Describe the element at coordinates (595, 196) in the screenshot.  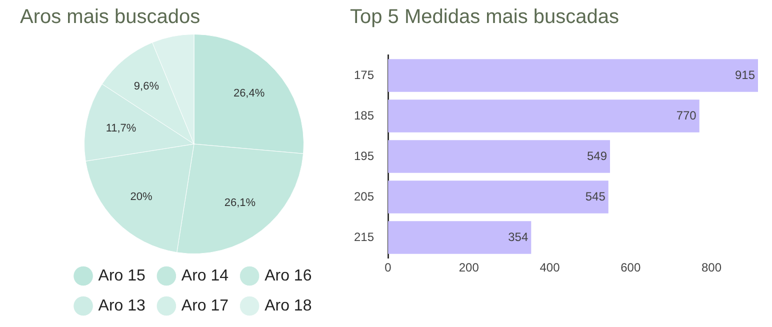
I see `data-label: 545` at that location.